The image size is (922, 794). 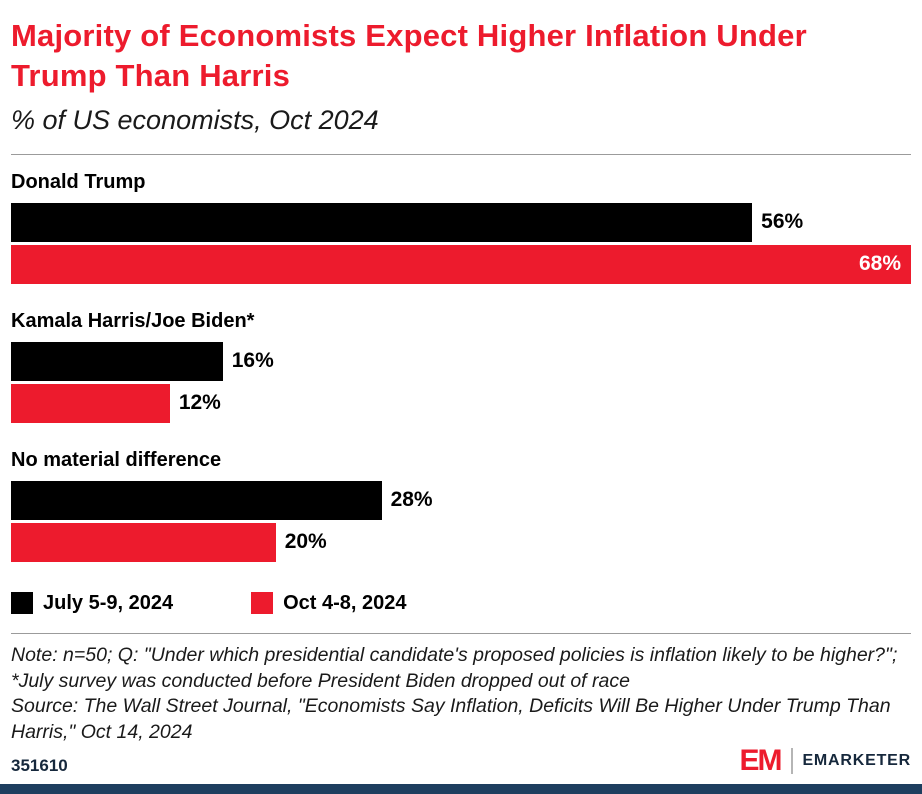 I want to click on legend-item: July 5-9, 2024, so click(x=92, y=603).